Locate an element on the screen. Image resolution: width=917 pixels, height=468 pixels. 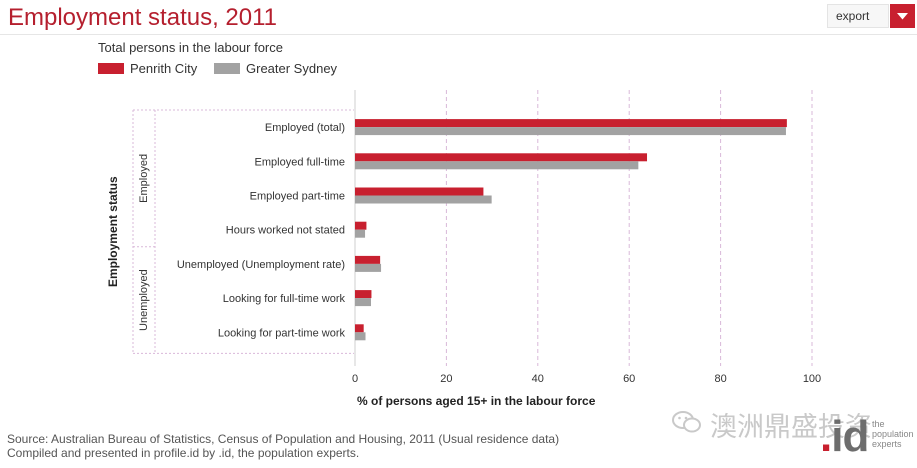
logo-tagline-2: population is located at coordinates (893, 434).